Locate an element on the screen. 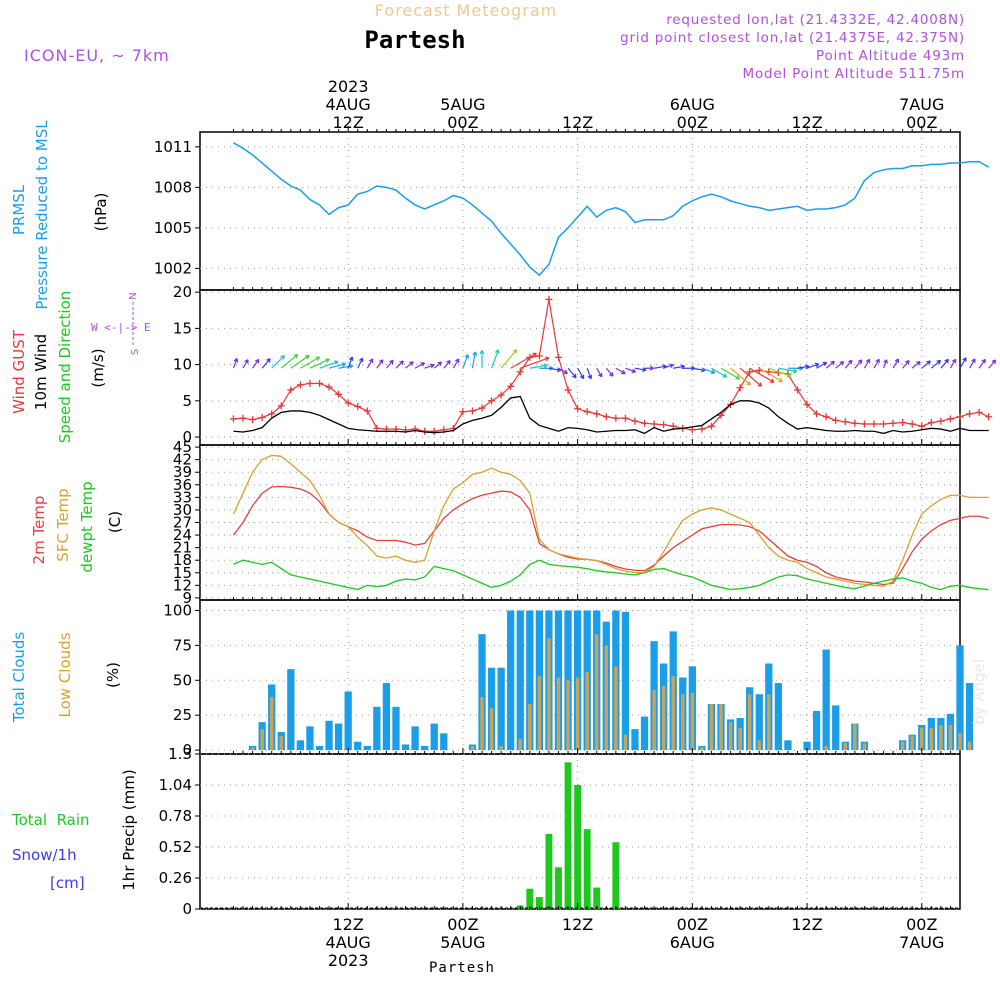 The height and width of the screenshot is (1004, 1000). top-time-label: 4AUG is located at coordinates (348, 104).